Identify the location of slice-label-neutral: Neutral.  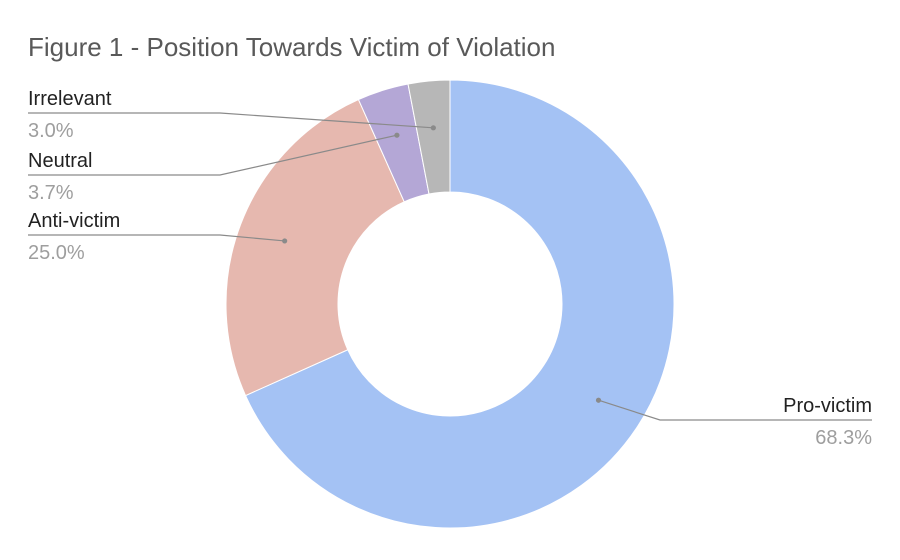
(60, 161).